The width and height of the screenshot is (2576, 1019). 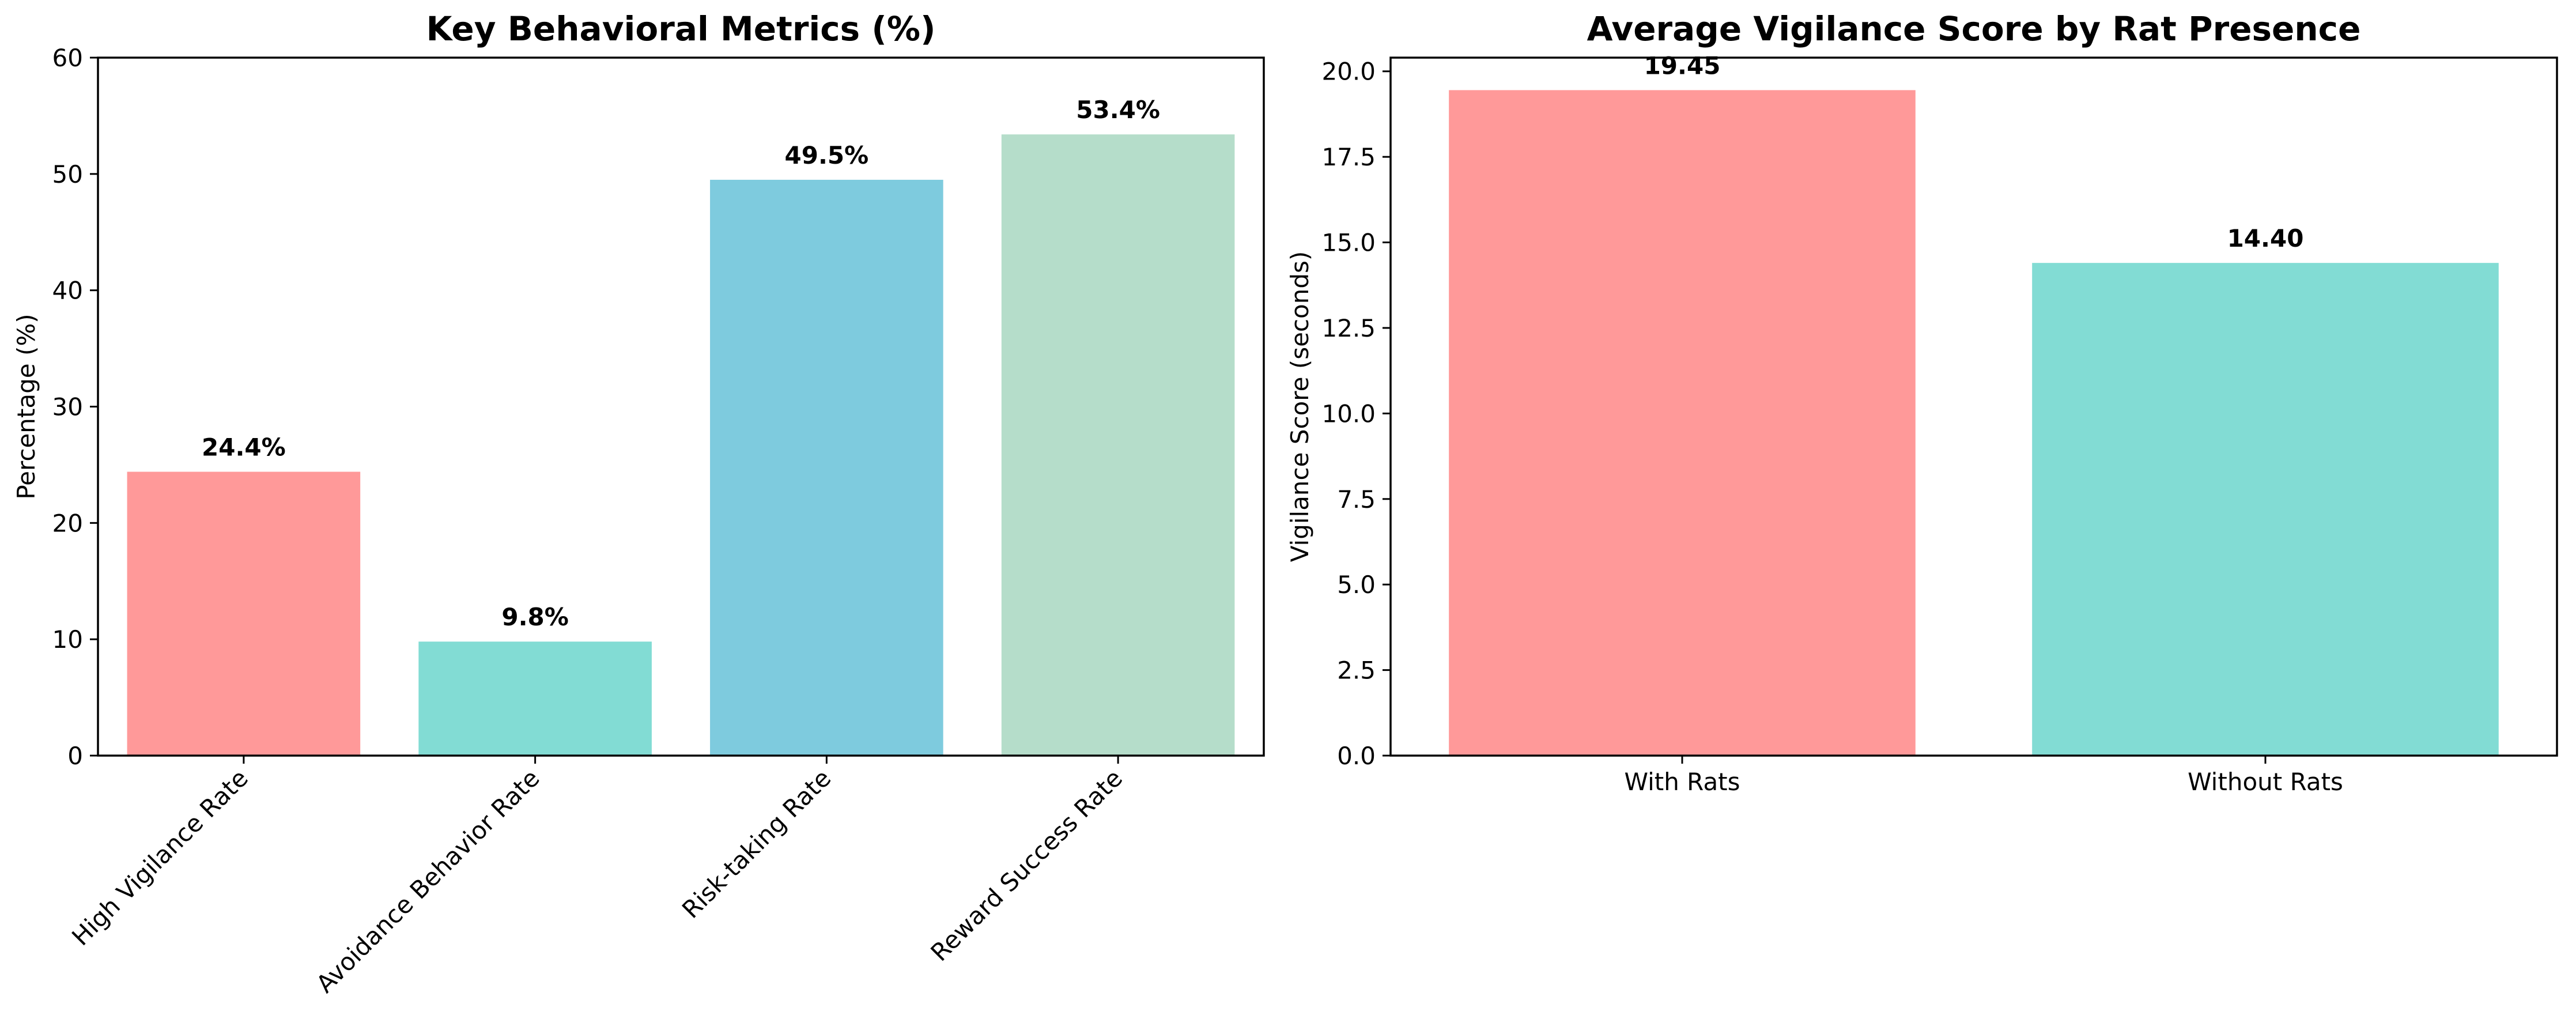 I want to click on chart-title: Key Behavioral Metrics (%), so click(x=680, y=28).